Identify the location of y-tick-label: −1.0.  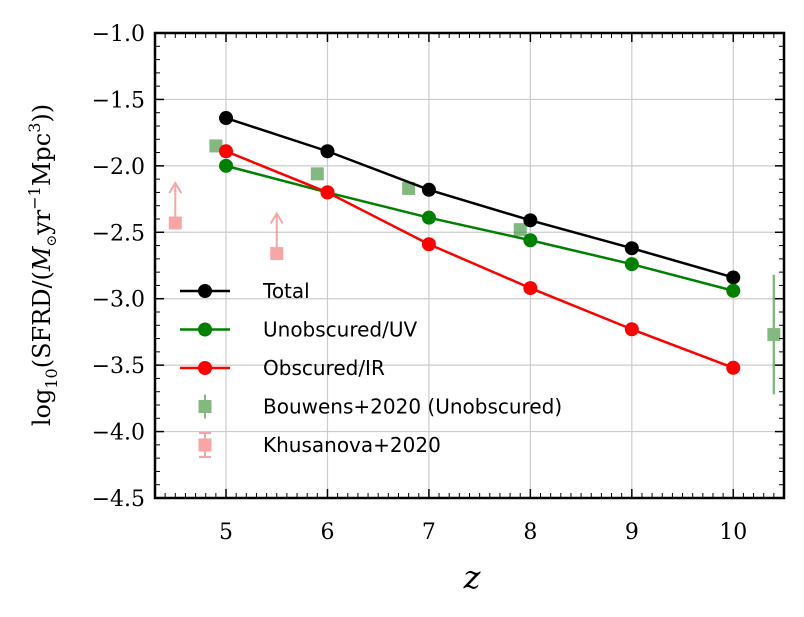
(118, 34).